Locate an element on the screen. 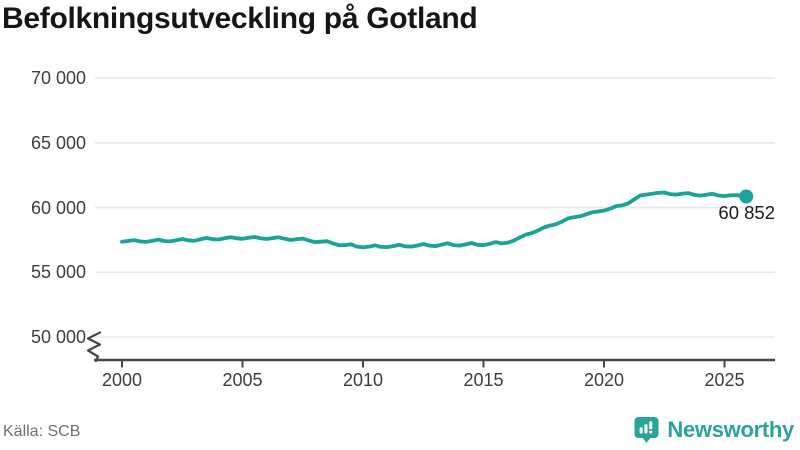  exclamation-dot is located at coordinates (651, 432).